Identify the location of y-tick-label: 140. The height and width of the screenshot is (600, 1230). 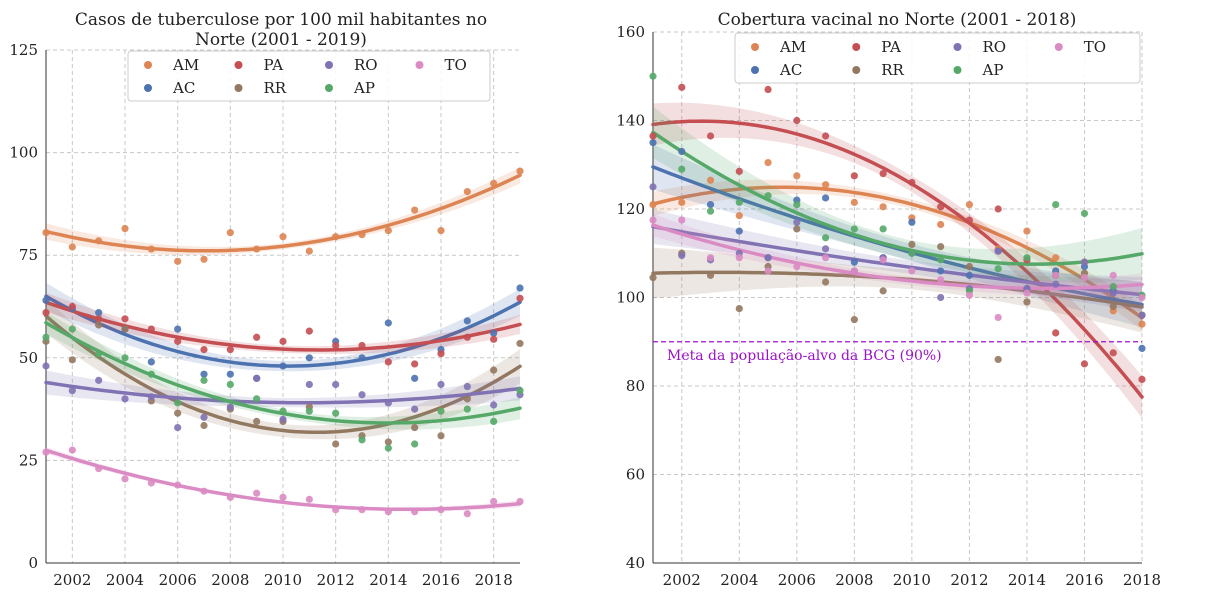
(630, 121).